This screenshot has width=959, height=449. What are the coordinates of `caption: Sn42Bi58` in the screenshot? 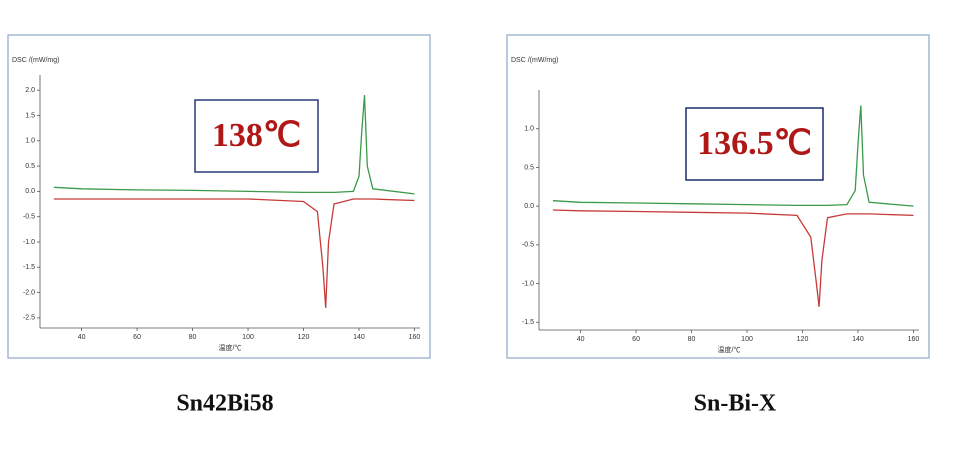 It's located at (224, 404).